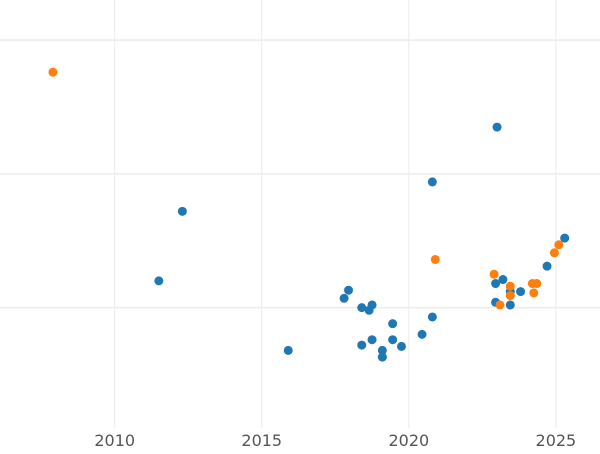 The image size is (600, 454). Describe the element at coordinates (261, 440) in the screenshot. I see `x-tick-label: 2015` at that location.